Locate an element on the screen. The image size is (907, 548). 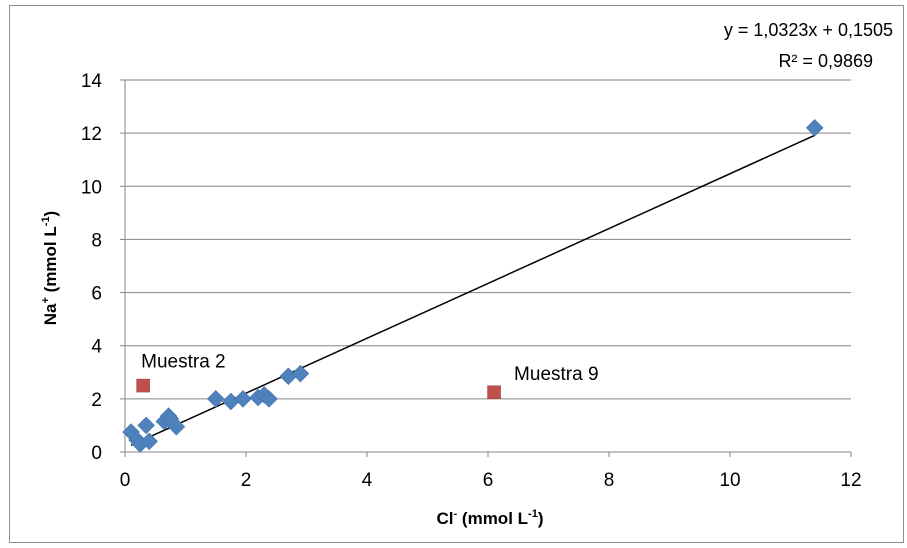
y-tick-label: 4 is located at coordinates (96, 347).